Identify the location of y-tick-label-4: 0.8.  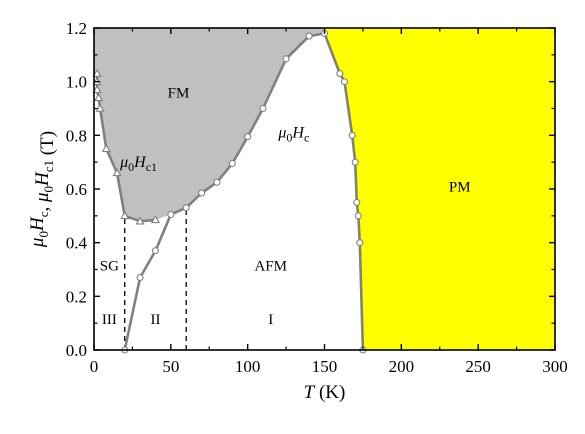
(76, 135).